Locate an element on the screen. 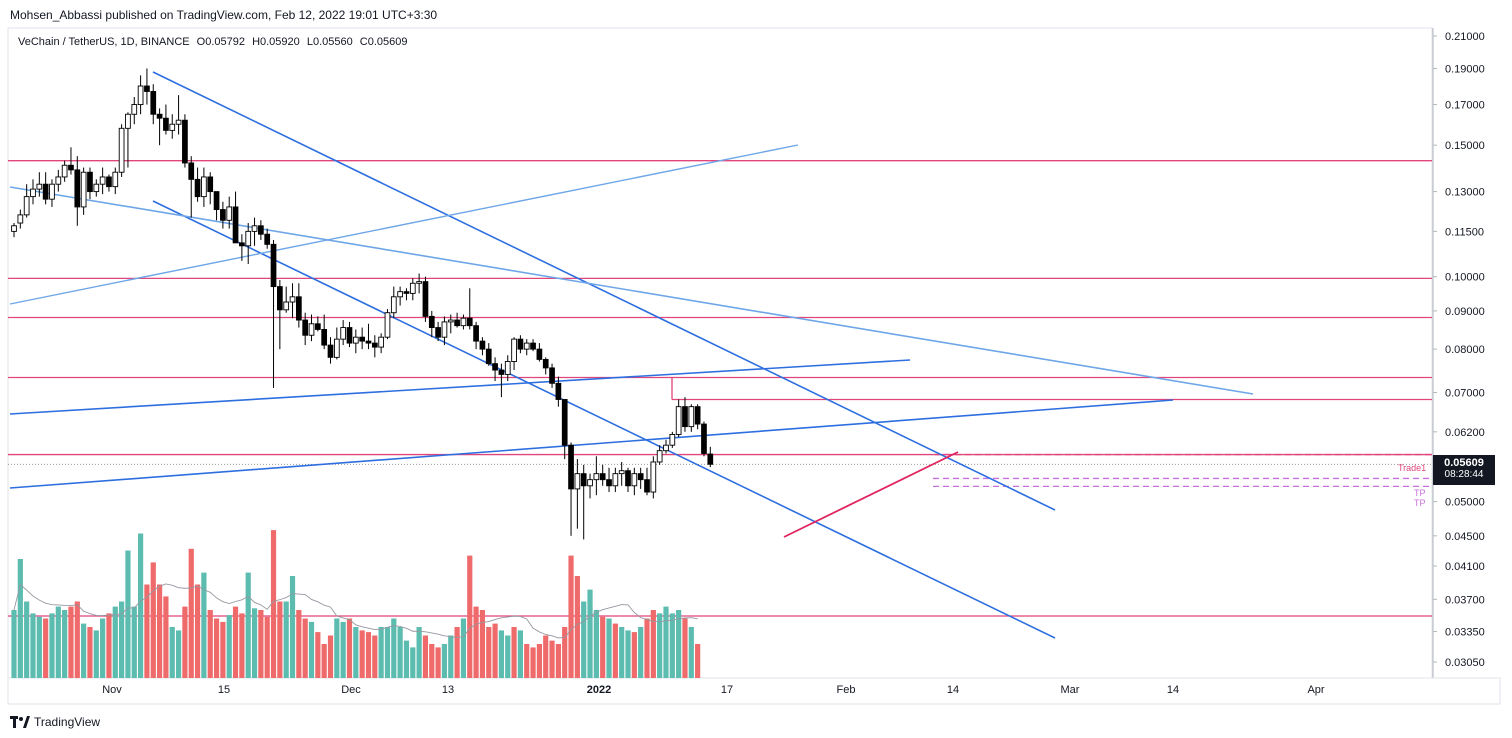 The height and width of the screenshot is (738, 1512). y-tick-label: 0.05000 is located at coordinates (1465, 503).